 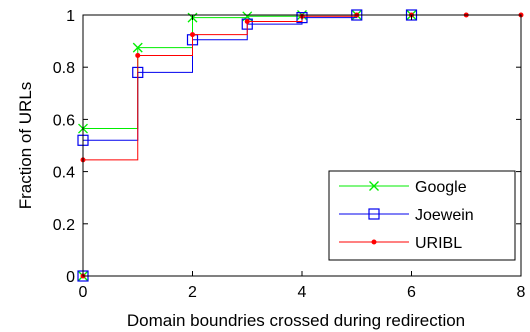 I want to click on y-axis-label: Fraction of URLs, so click(x=25, y=146).